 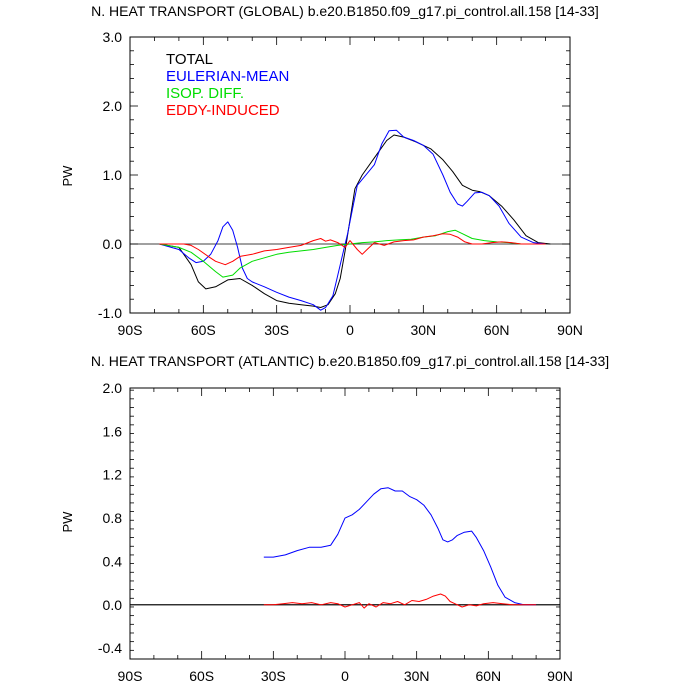 I want to click on legend-entry-eulerian-mean: EULERIAN-MEAN, so click(x=227, y=76).